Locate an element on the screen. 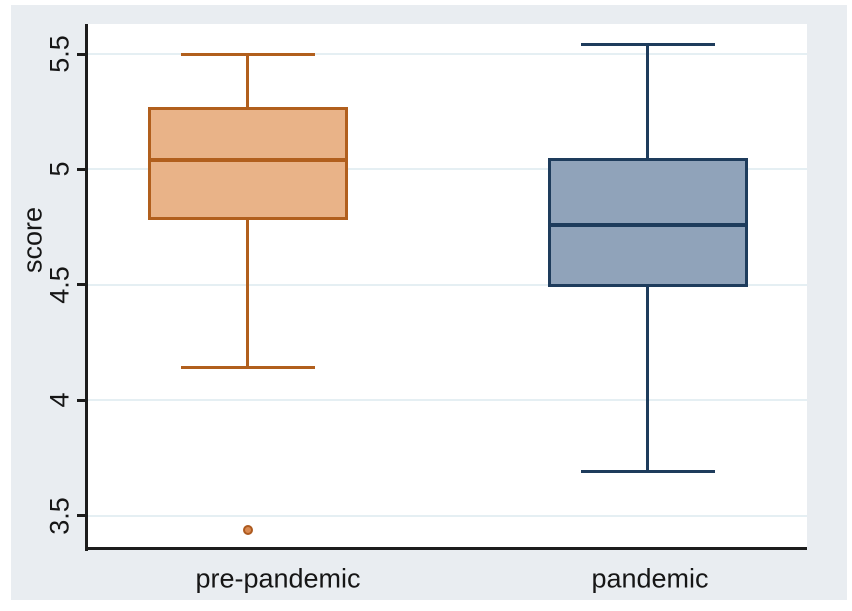 The width and height of the screenshot is (852, 611). lower-whisker-cap-pre-pandemic is located at coordinates (247, 368).